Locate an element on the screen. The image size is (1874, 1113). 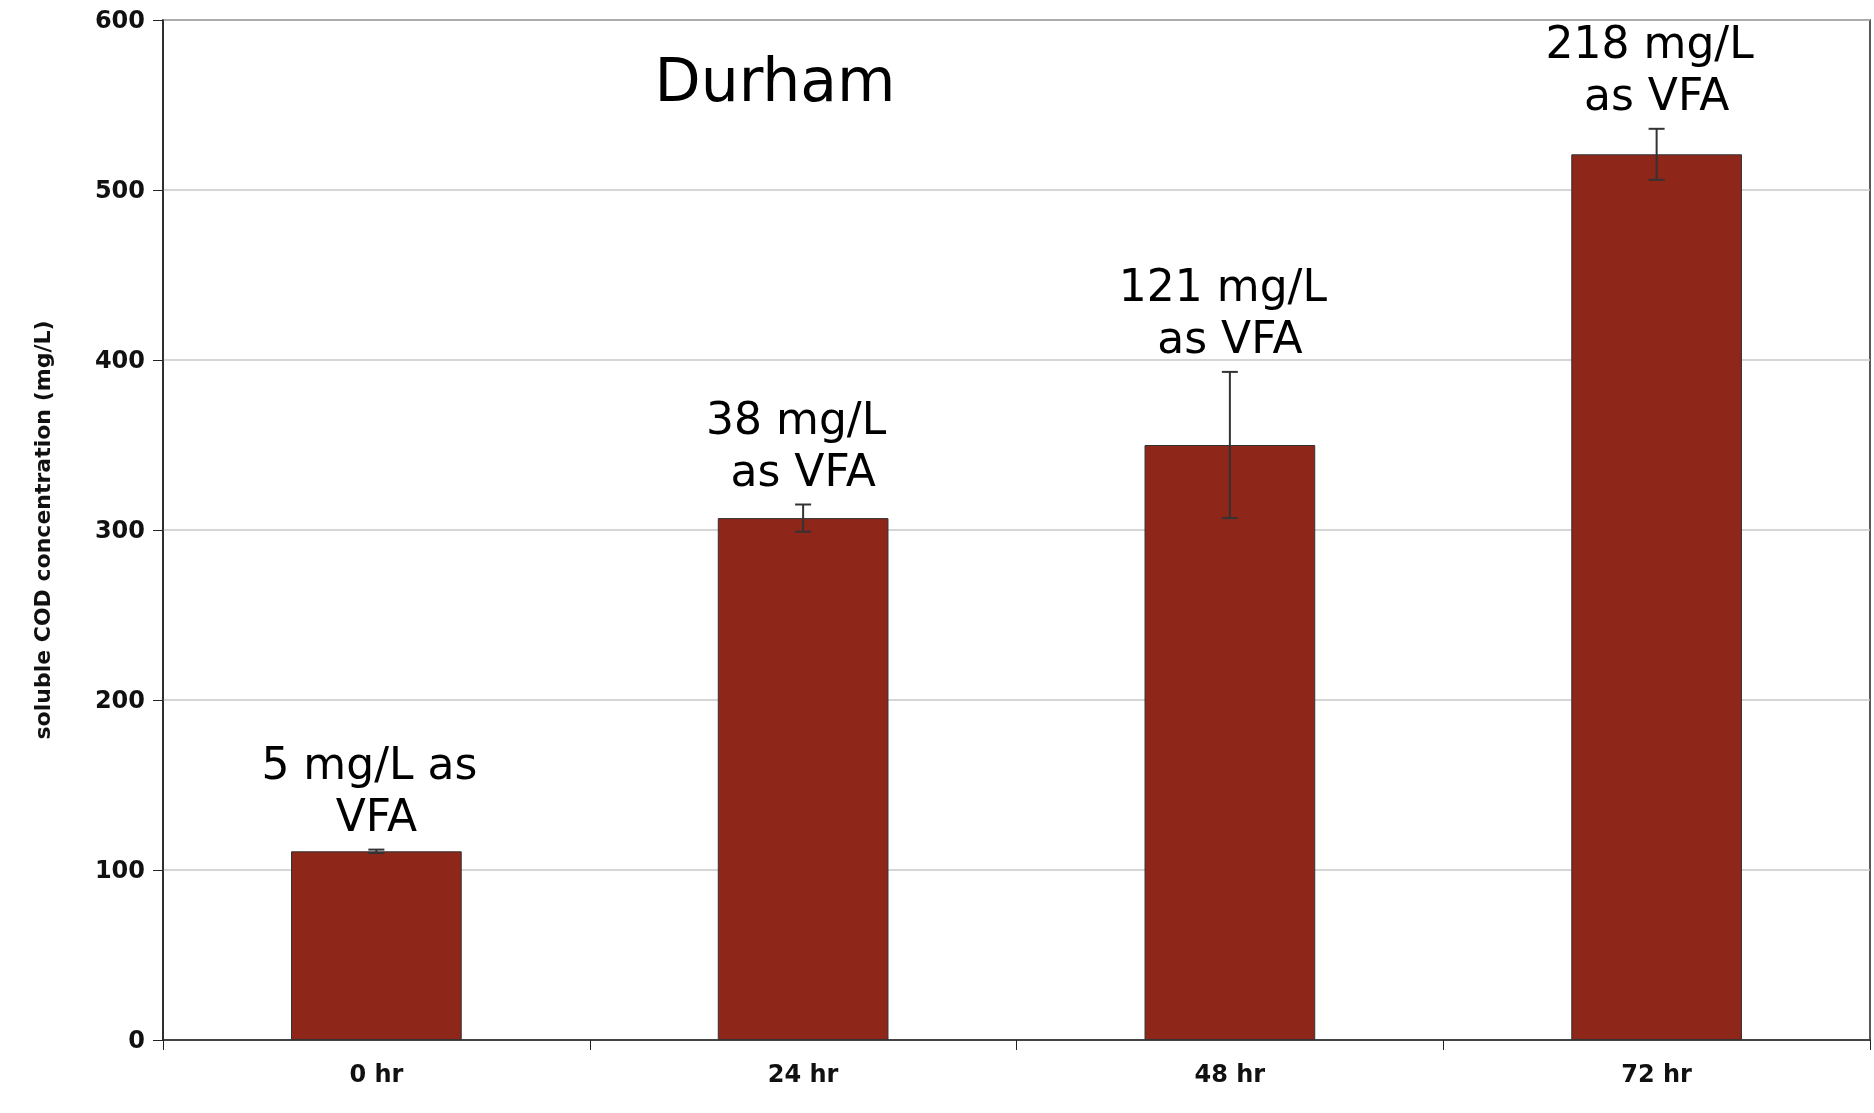
bar is located at coordinates (376, 945).